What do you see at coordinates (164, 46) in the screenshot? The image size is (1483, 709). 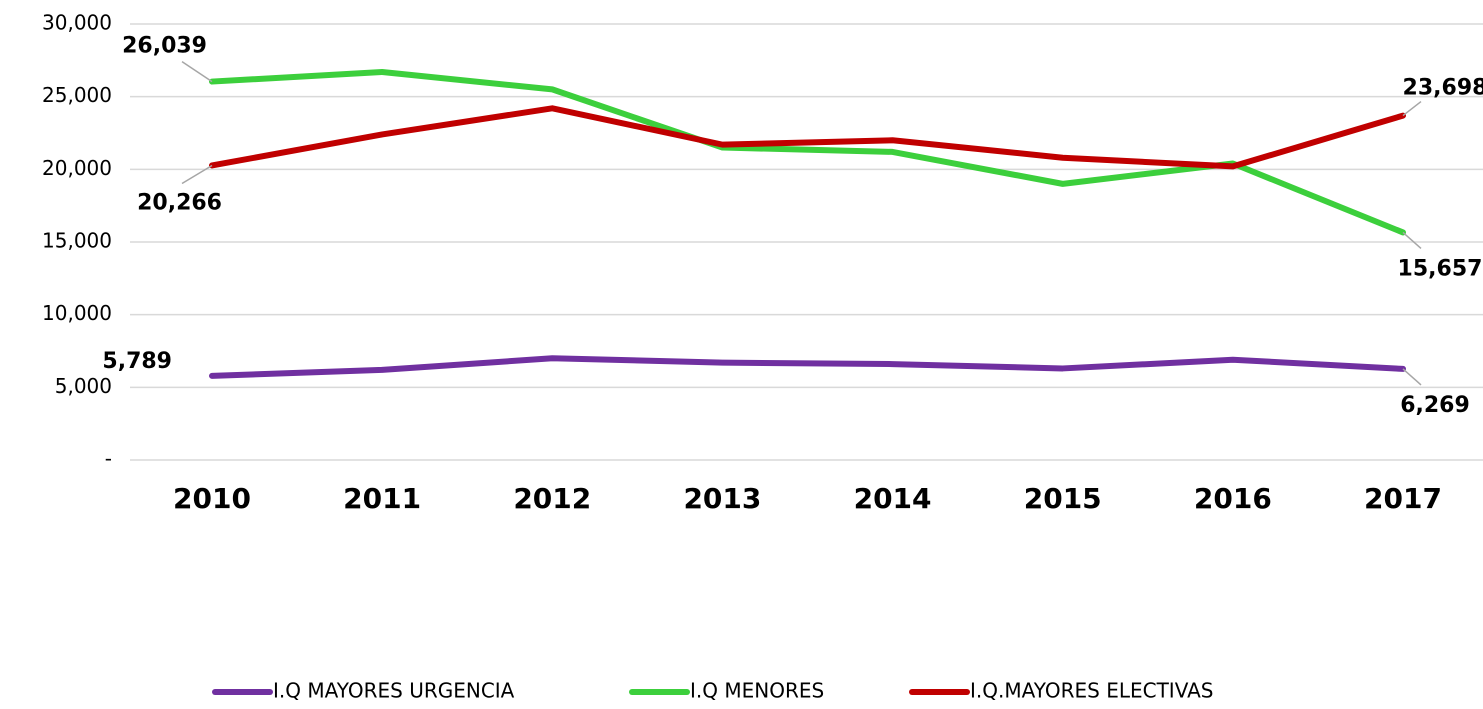 I see `data-label: 26,039` at bounding box center [164, 46].